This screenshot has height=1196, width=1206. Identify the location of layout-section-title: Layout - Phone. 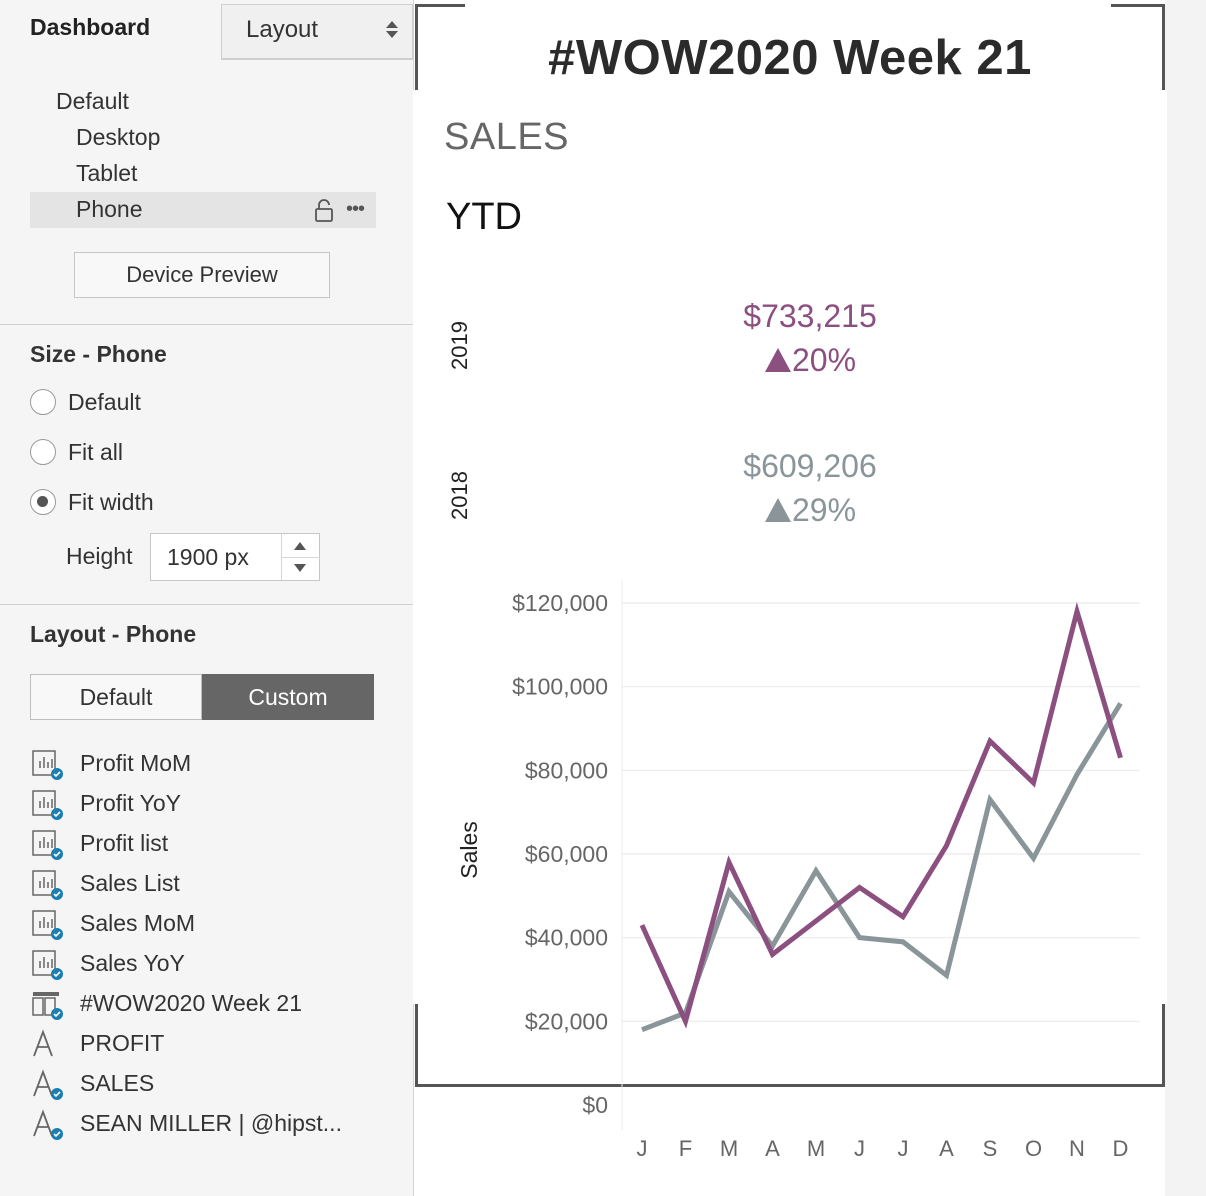
(113, 634).